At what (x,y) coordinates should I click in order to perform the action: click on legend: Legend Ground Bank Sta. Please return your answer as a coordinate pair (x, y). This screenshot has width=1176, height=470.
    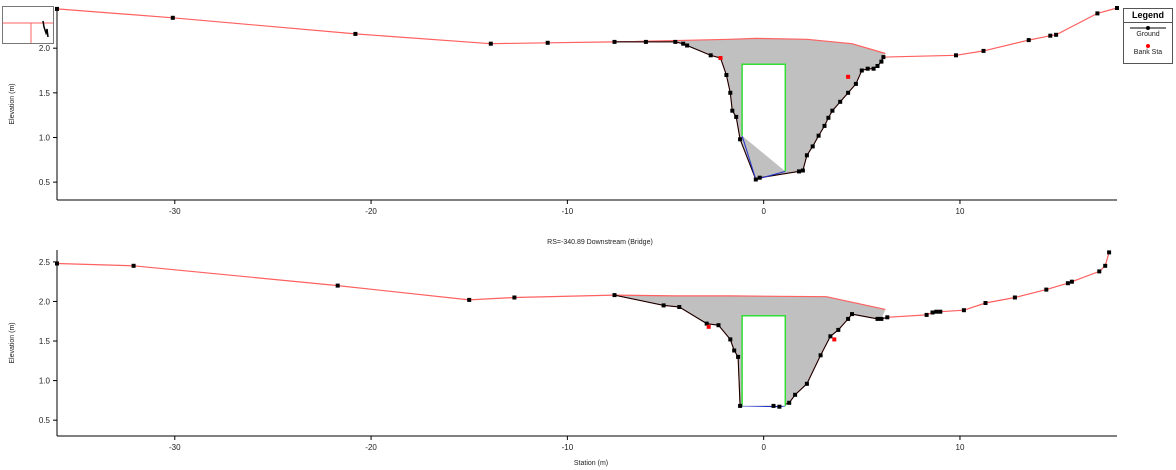
    Looking at the image, I should click on (1148, 36).